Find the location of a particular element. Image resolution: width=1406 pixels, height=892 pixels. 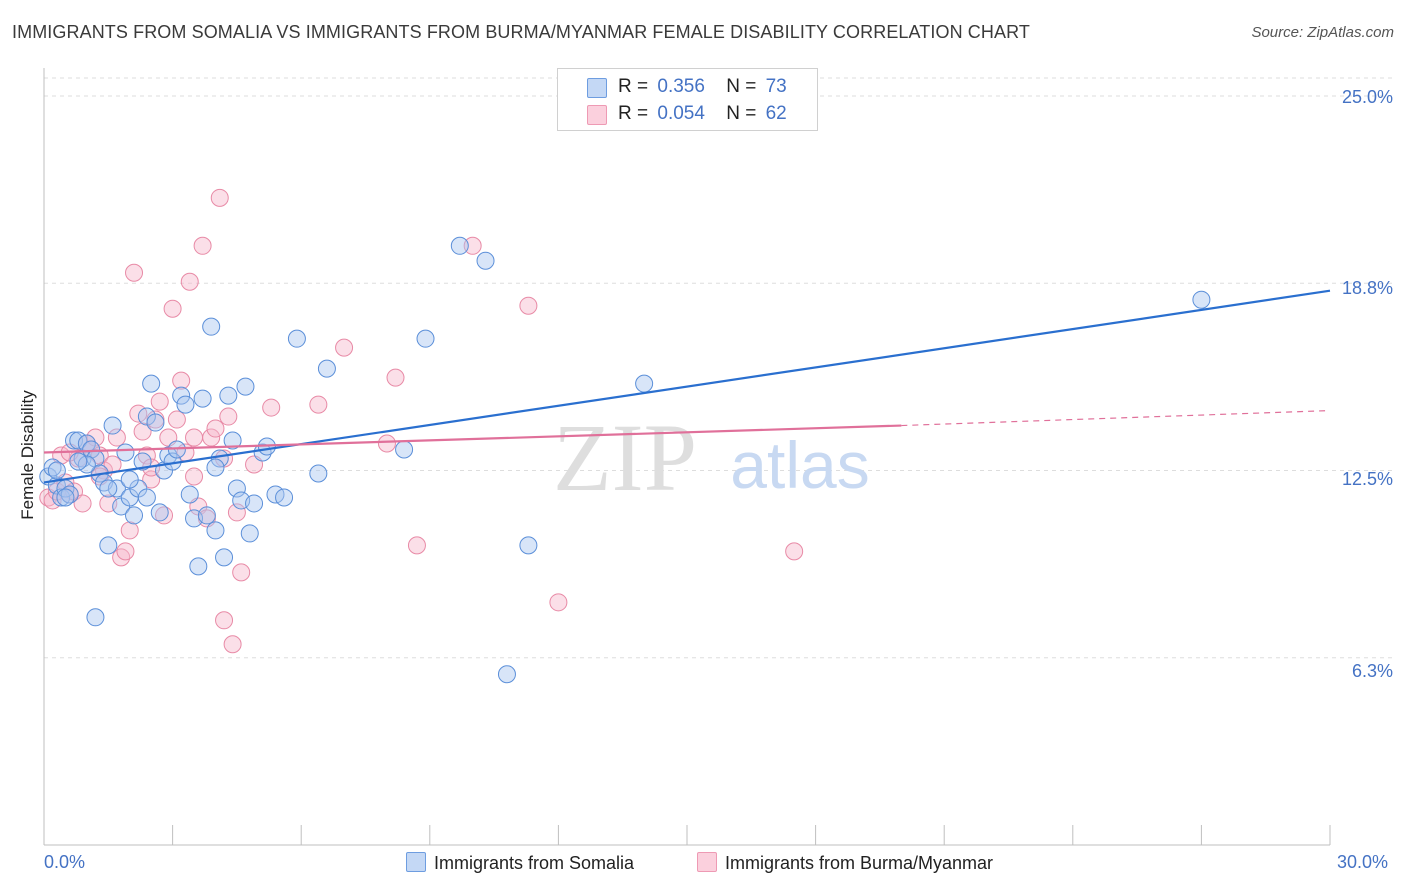

y-tick-label: 18.8% is located at coordinates (1367, 288).